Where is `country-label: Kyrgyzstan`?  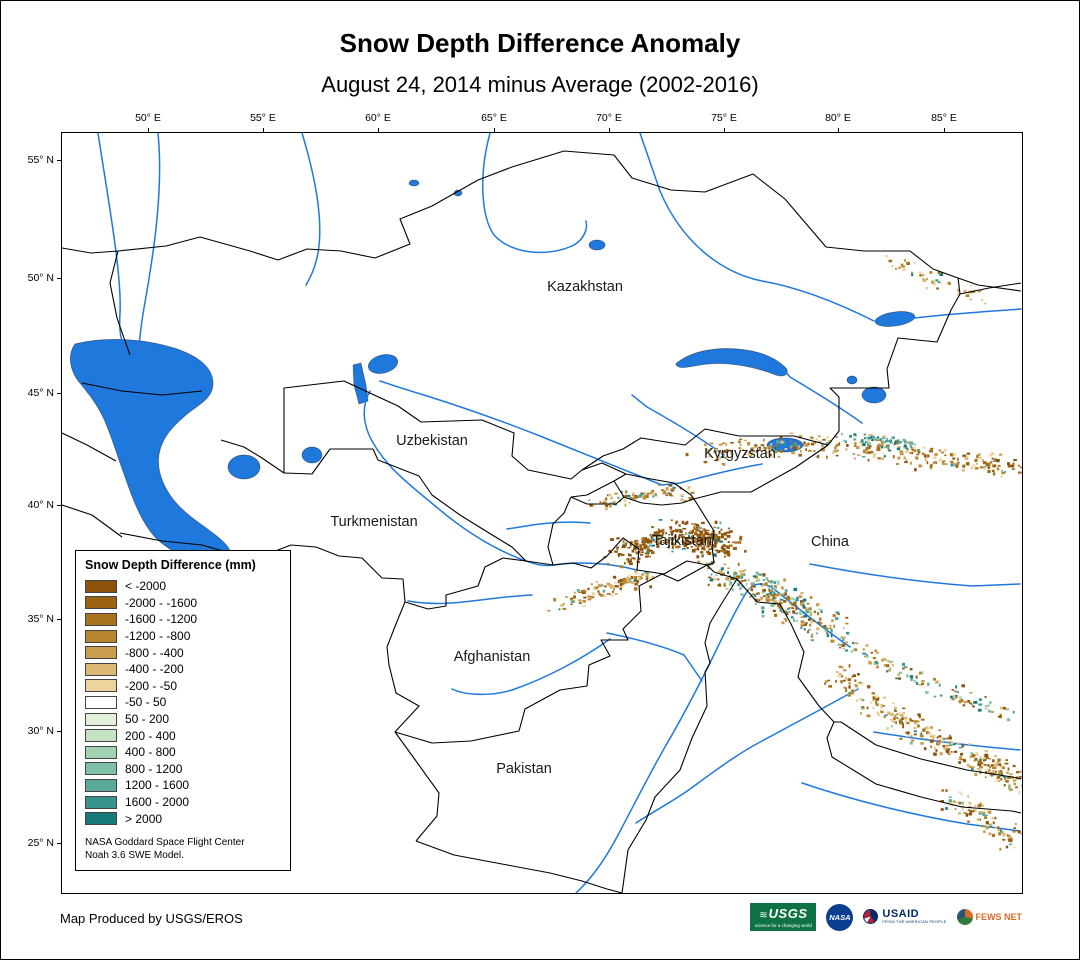
country-label: Kyrgyzstan is located at coordinates (740, 454).